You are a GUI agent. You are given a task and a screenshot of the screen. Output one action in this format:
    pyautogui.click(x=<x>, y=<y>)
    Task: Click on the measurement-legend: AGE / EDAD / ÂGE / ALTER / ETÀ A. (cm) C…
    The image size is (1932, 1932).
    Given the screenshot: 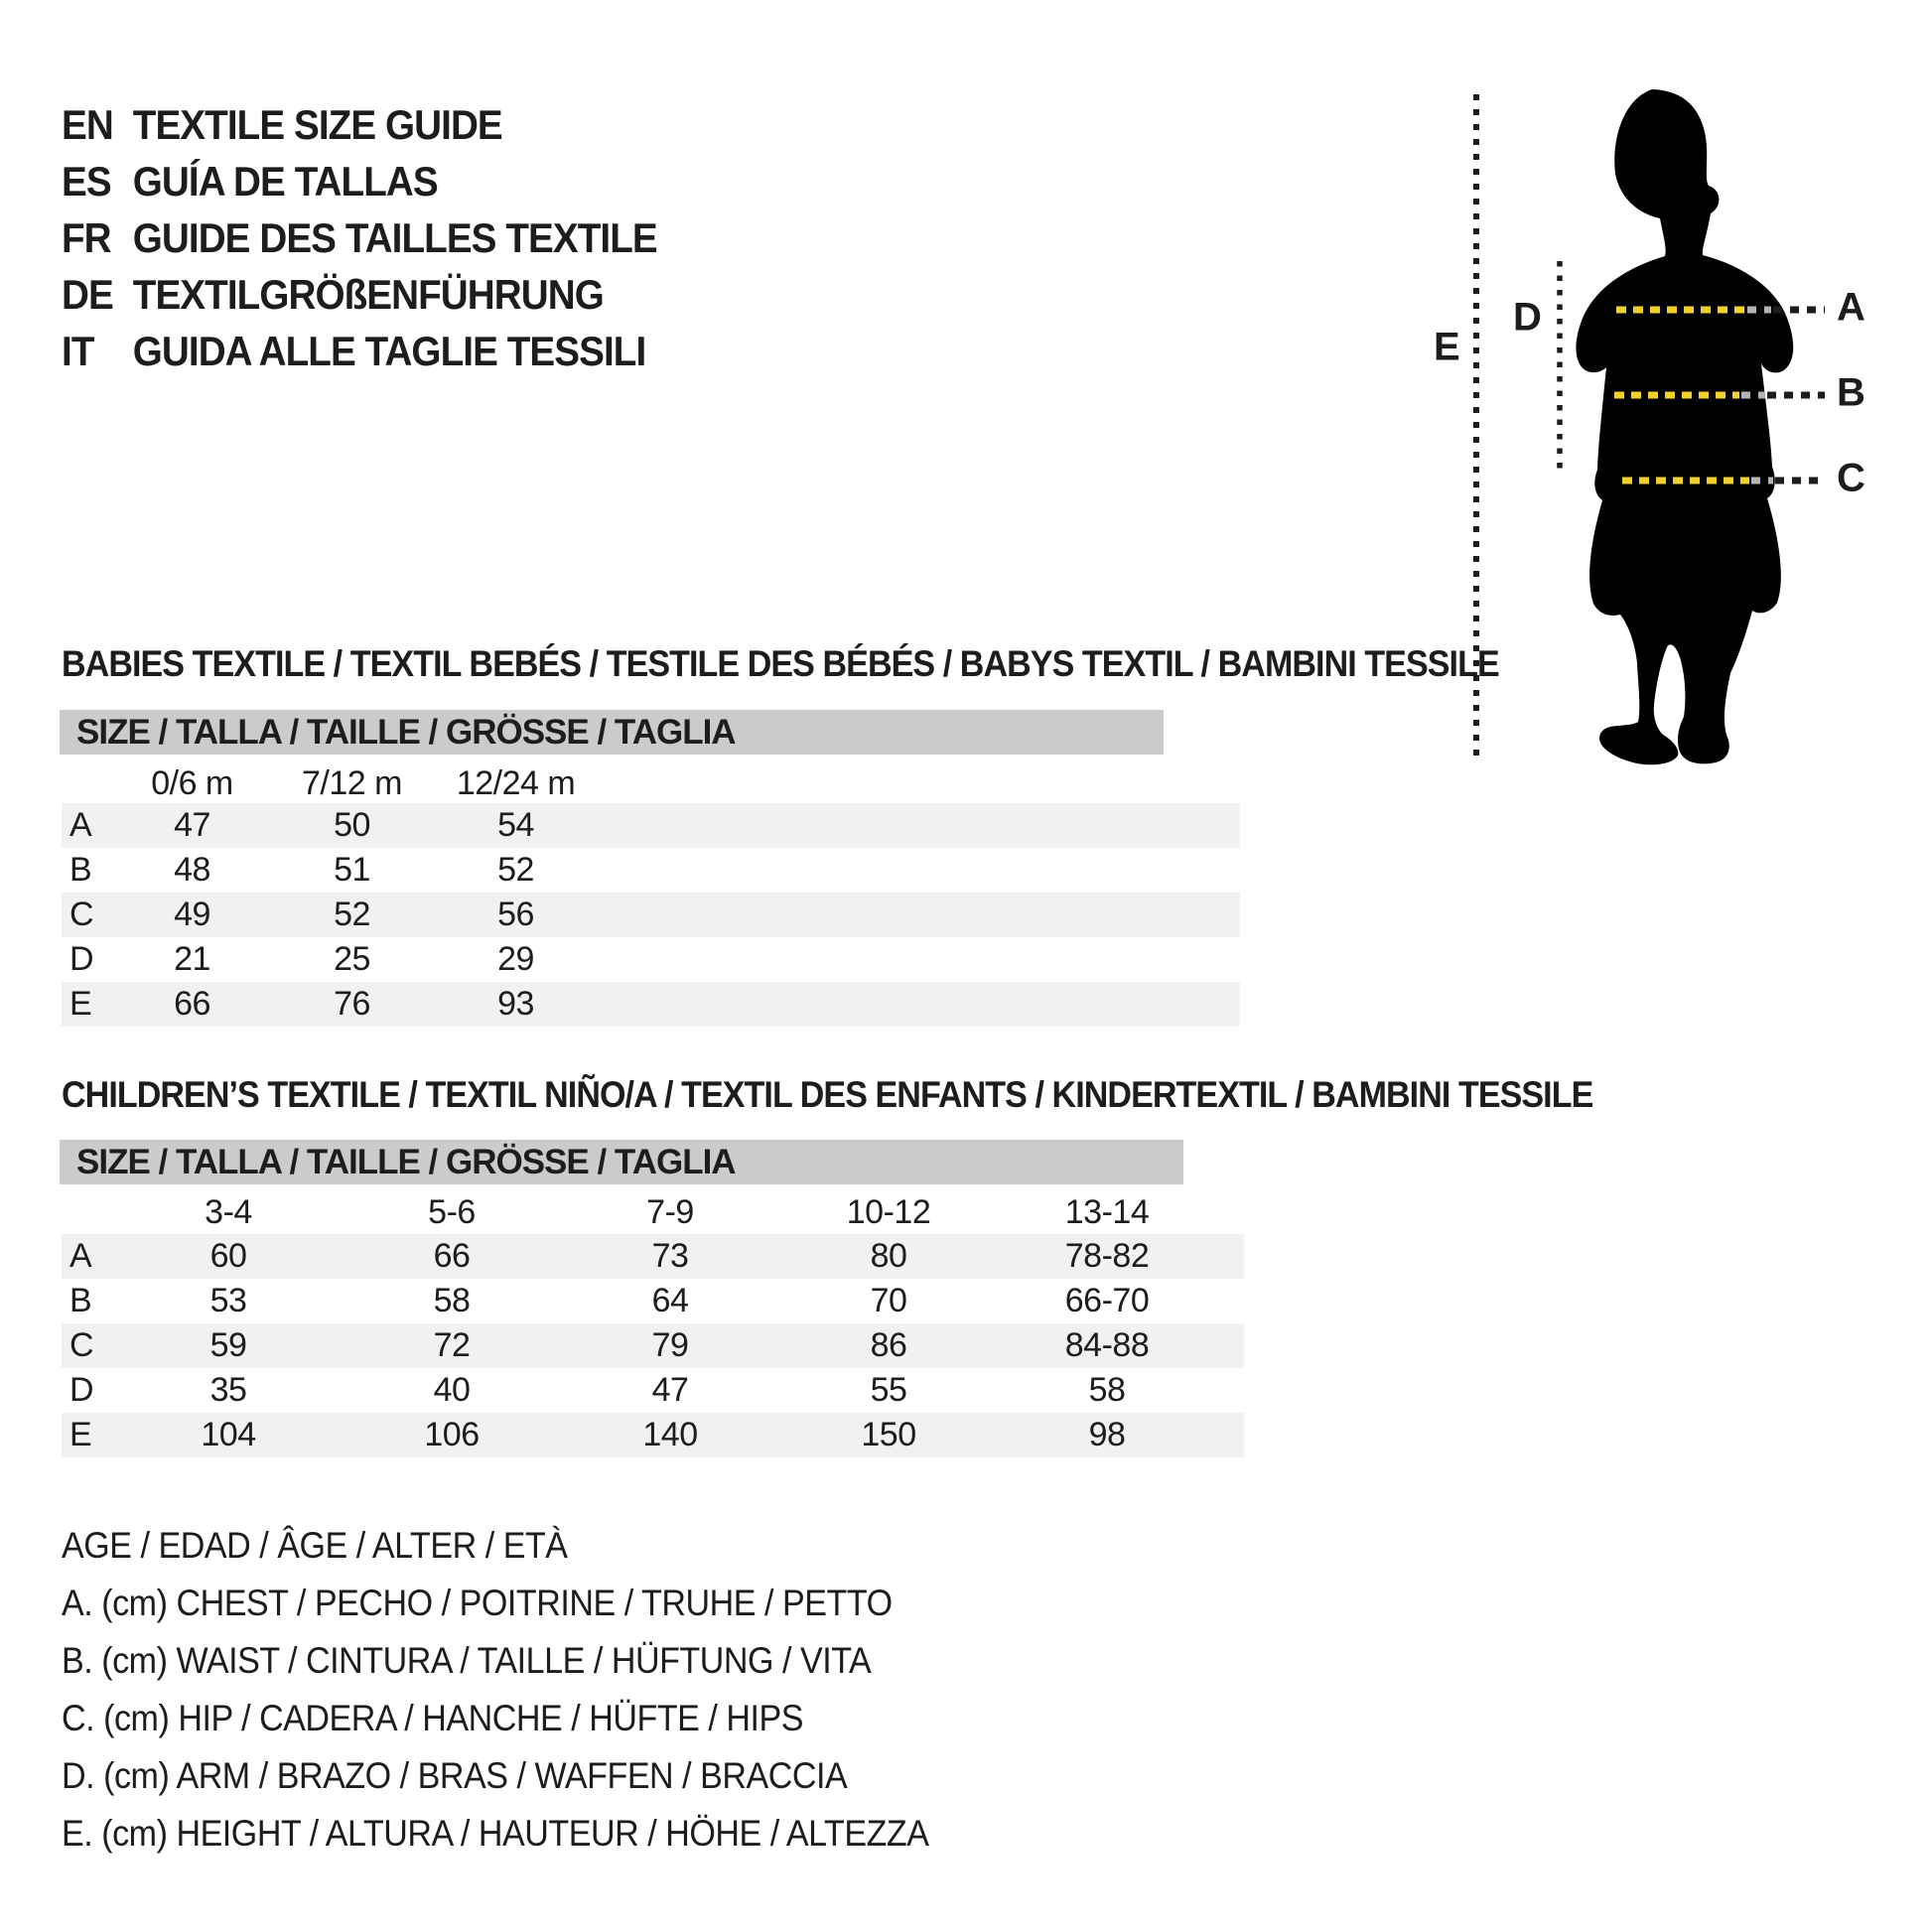 What is the action you would take?
    pyautogui.click(x=533, y=1690)
    